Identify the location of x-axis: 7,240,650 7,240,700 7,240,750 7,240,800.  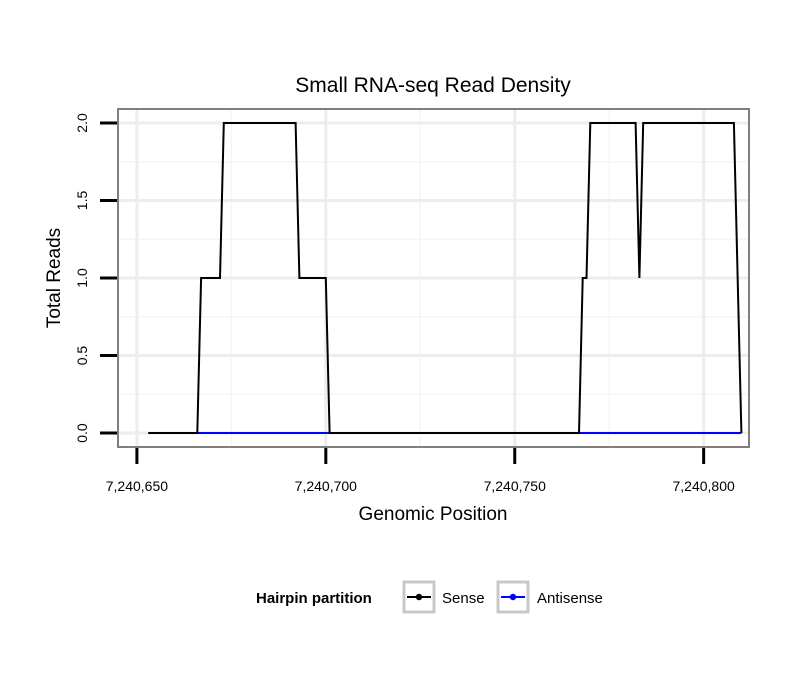
(420, 471).